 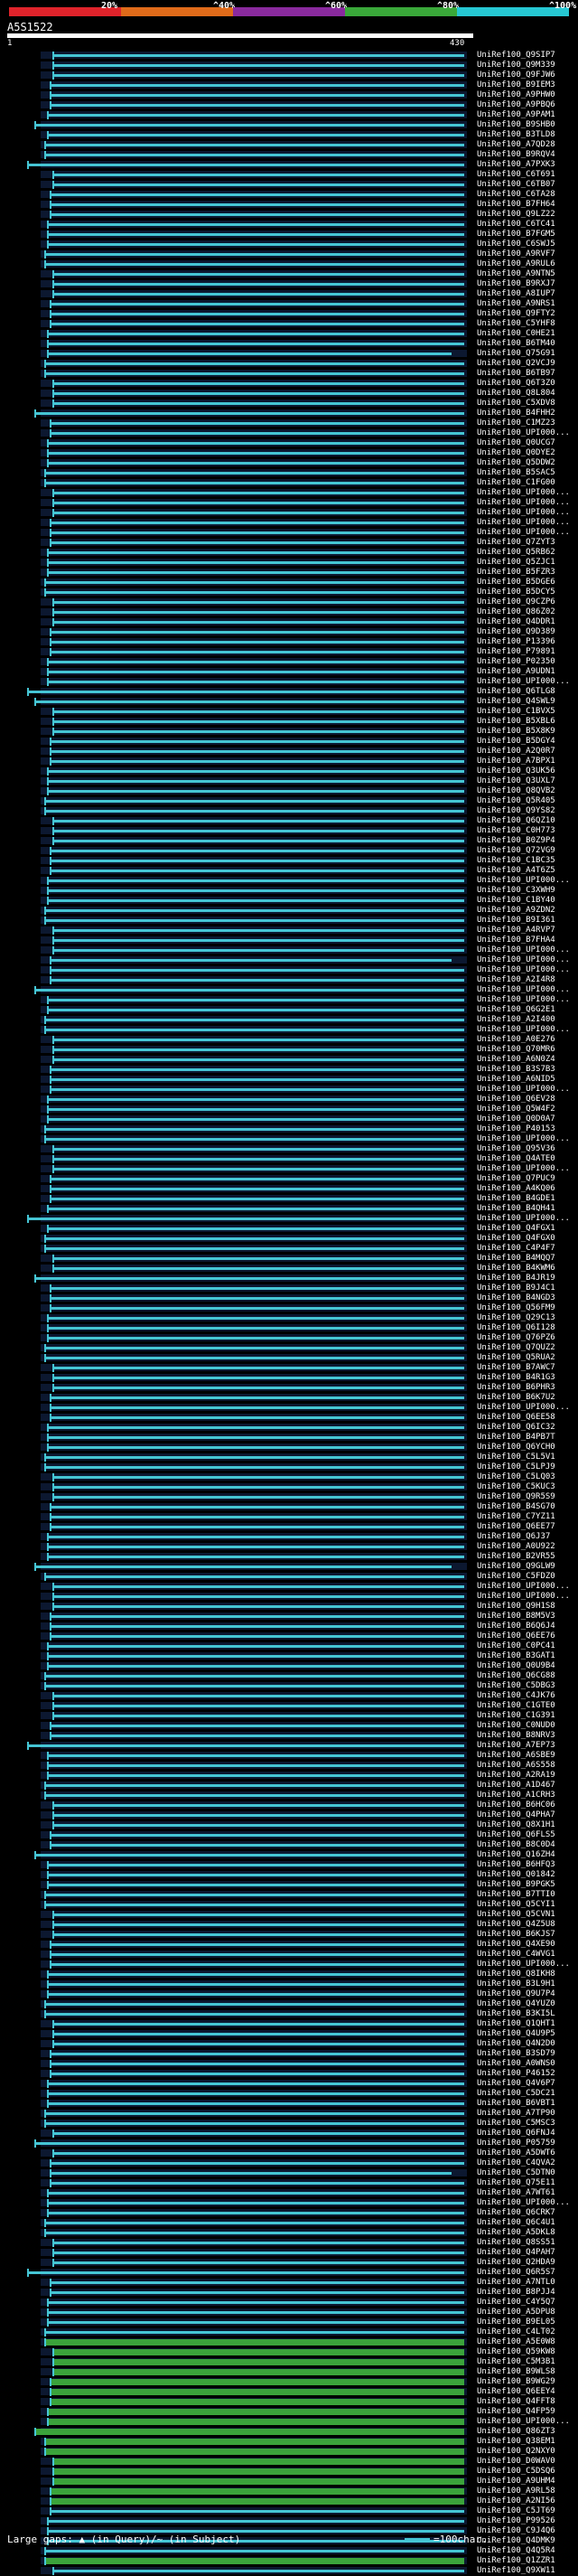 What do you see at coordinates (516, 2014) in the screenshot?
I see `subject-id: UniRef100_B3KI5L` at bounding box center [516, 2014].